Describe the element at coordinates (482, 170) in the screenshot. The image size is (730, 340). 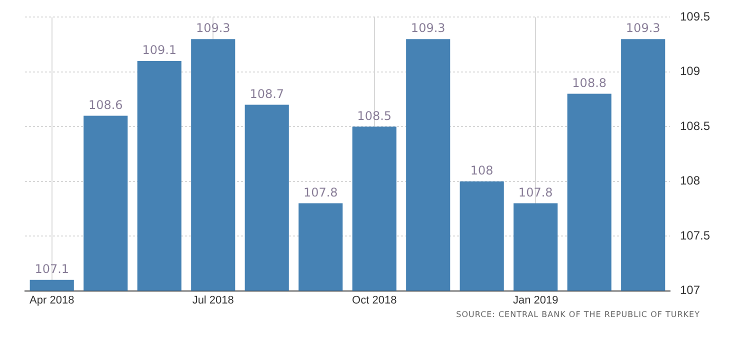
I see `data-label: 108` at that location.